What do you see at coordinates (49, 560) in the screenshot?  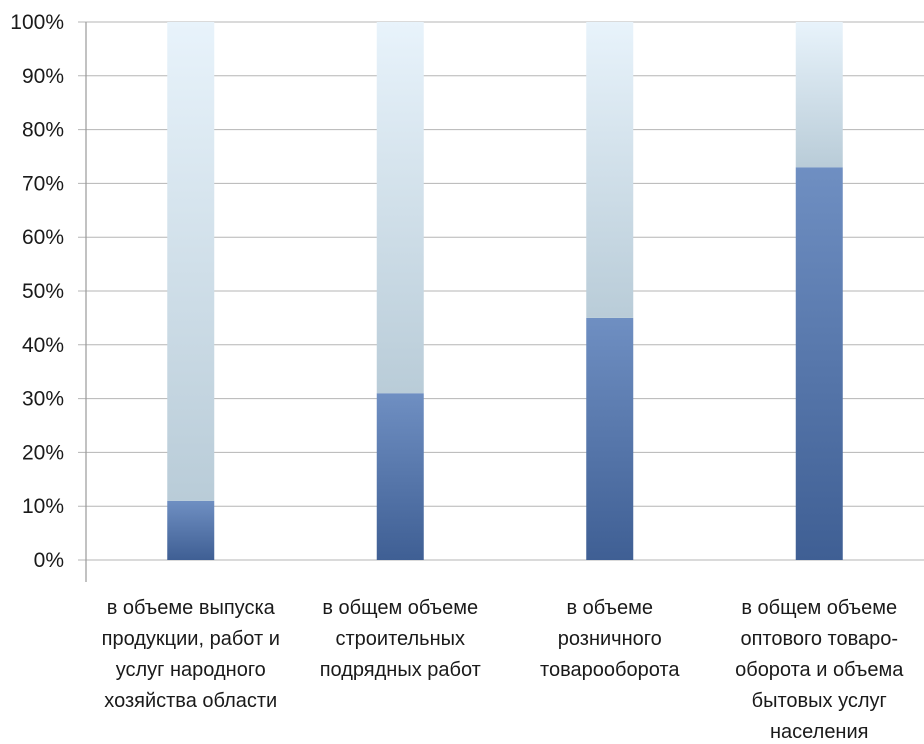 I see `y-tick-label: 0%` at bounding box center [49, 560].